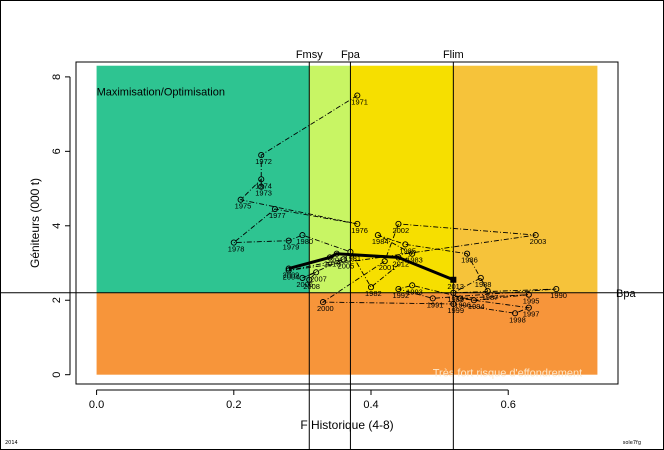 The width and height of the screenshot is (664, 450). Describe the element at coordinates (263, 185) in the screenshot. I see `year-label-1974: 1974` at that location.